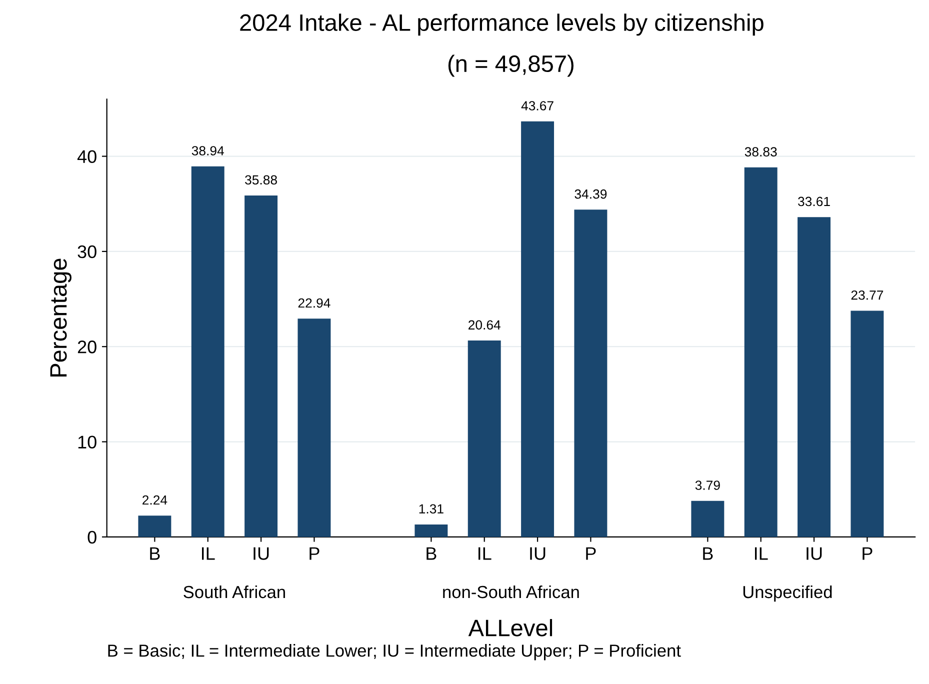  Describe the element at coordinates (394, 652) in the screenshot. I see `text: B = Basic; IL = Intermediate Lower; IU = Intermediate Upper; P = Proficient` at that location.